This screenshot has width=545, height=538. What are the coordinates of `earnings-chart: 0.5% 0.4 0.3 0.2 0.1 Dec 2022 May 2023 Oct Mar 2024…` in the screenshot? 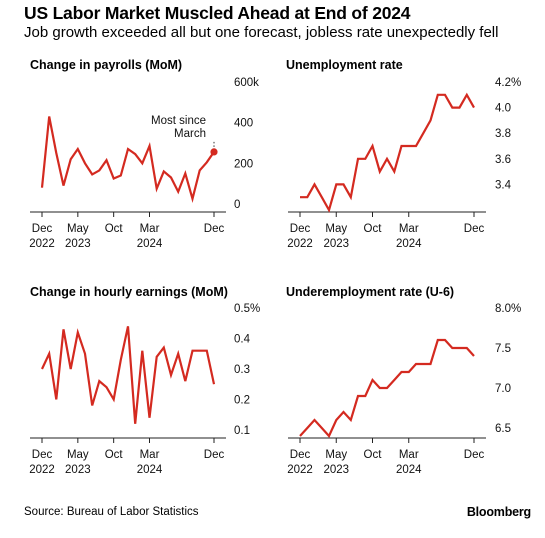 It's located at (144, 389).